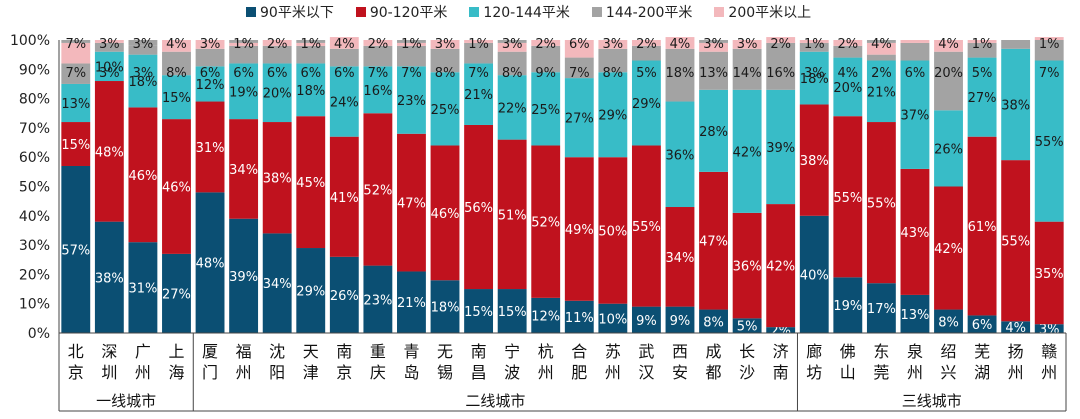 The height and width of the screenshot is (419, 1080). What do you see at coordinates (915, 372) in the screenshot?
I see `category-label: 州` at bounding box center [915, 372].